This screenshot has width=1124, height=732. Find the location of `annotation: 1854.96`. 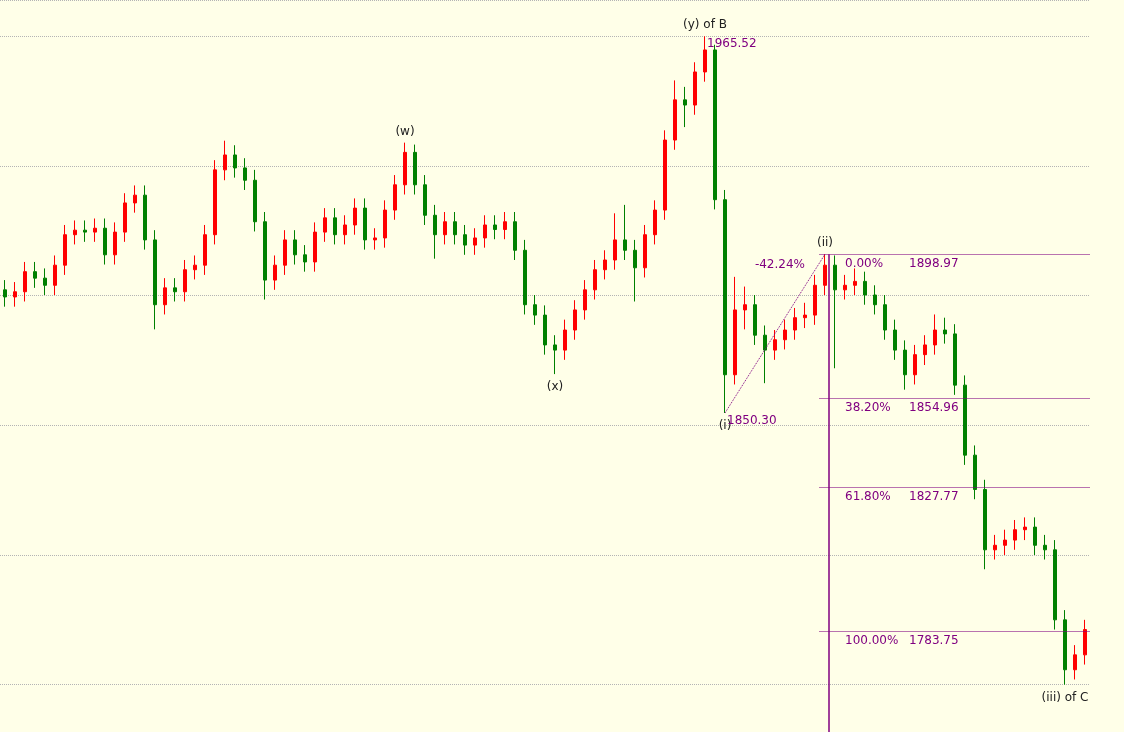

annotation: 1854.96 is located at coordinates (934, 407).